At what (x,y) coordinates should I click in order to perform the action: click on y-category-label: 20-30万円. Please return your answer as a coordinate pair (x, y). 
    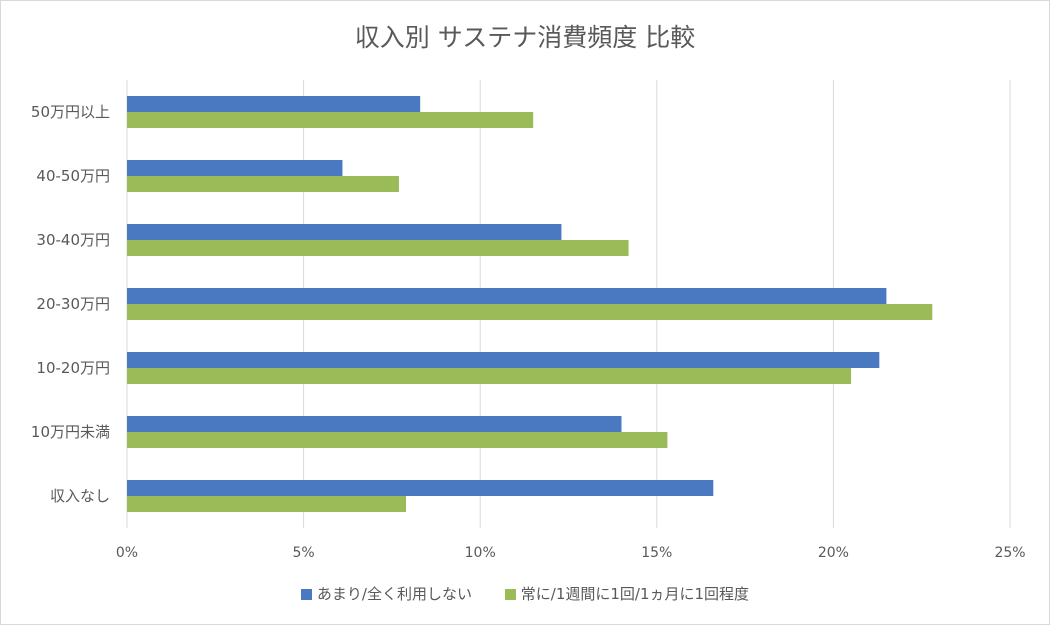
    Looking at the image, I should click on (73, 304).